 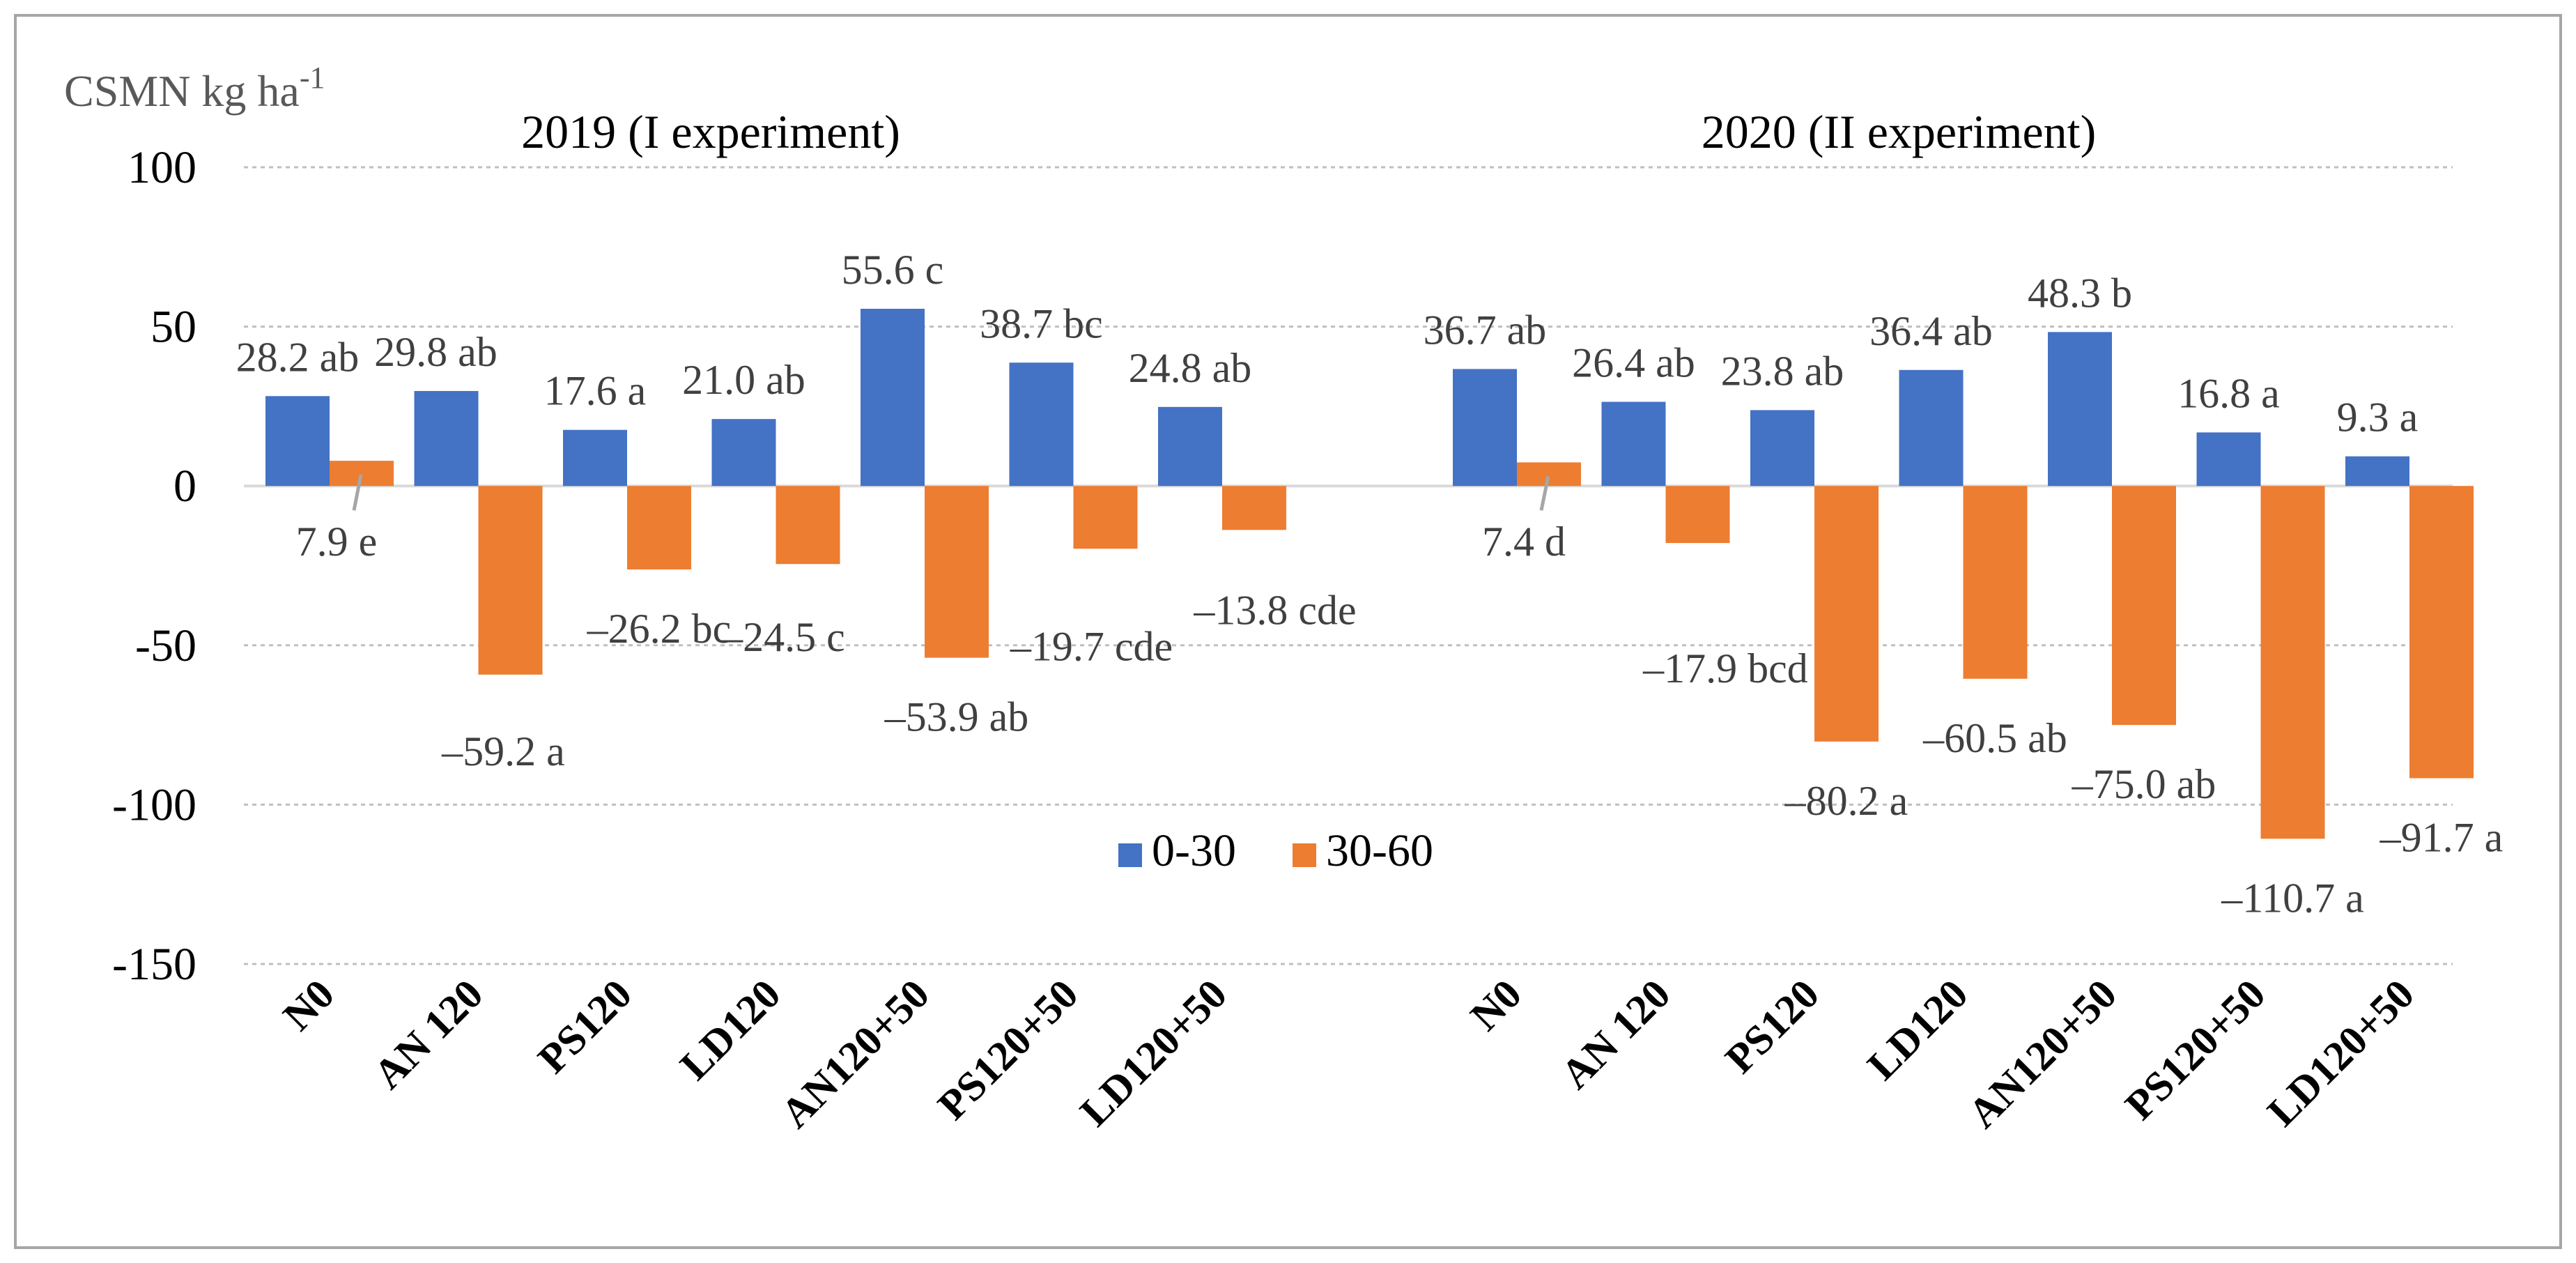 What do you see at coordinates (1274, 610) in the screenshot?
I see `data-label-30-60: –13.8 cde` at bounding box center [1274, 610].